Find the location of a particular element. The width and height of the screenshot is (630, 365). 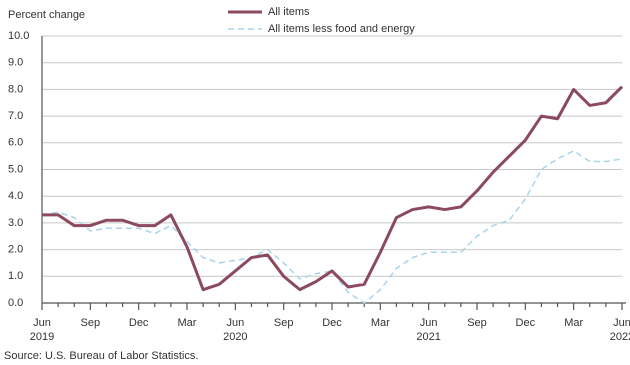

x-tick-label: Jun 2020 is located at coordinates (235, 330).